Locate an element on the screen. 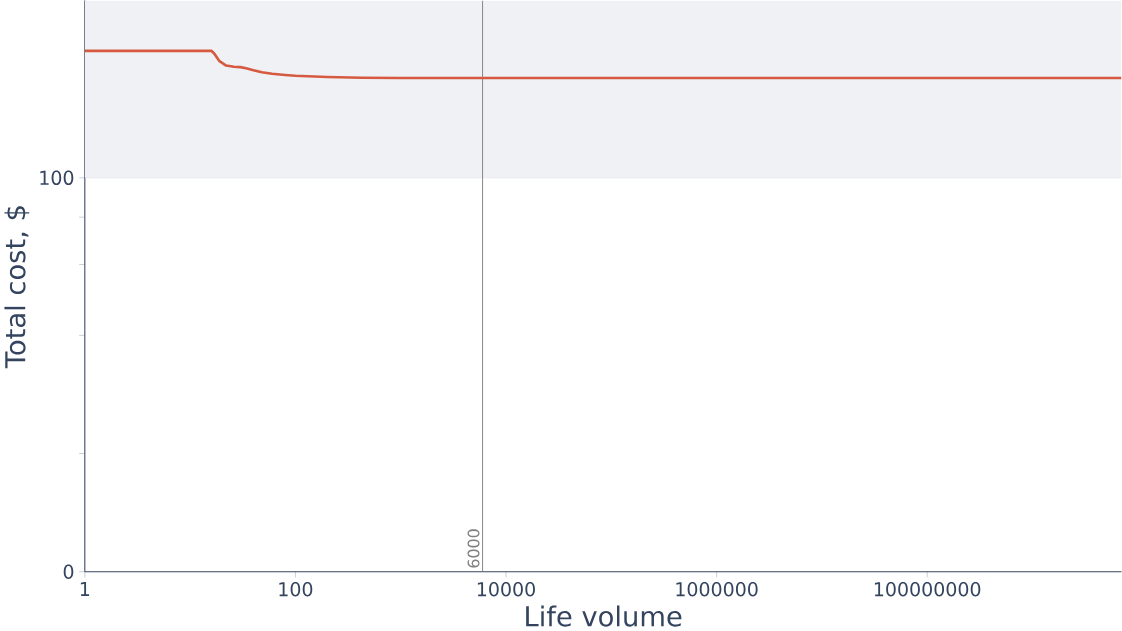  y-axis-title: Total cost, $ is located at coordinates (17, 287).